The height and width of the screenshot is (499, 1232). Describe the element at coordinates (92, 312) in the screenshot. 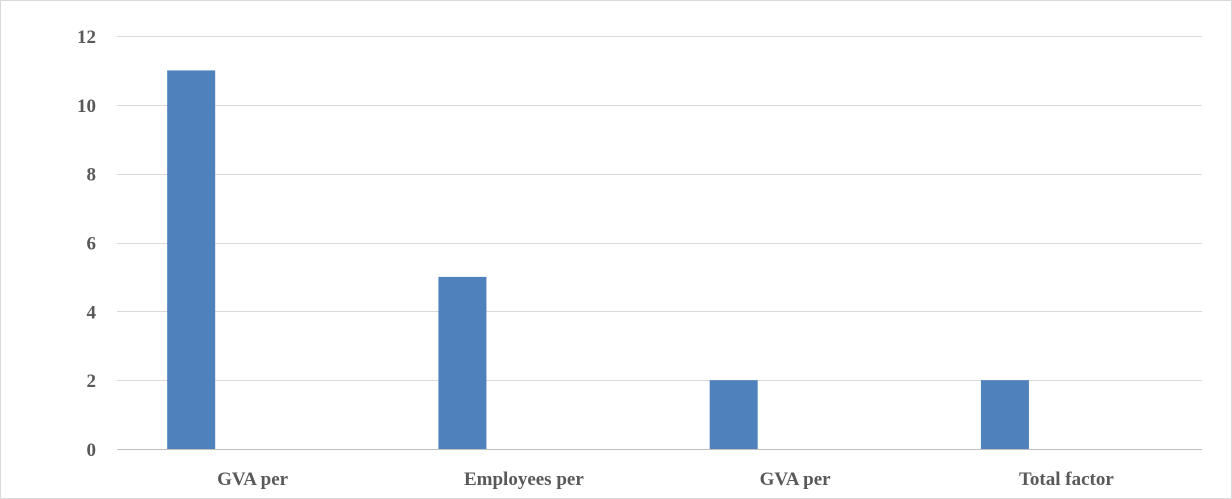

I see `y-tick-label: 4` at that location.